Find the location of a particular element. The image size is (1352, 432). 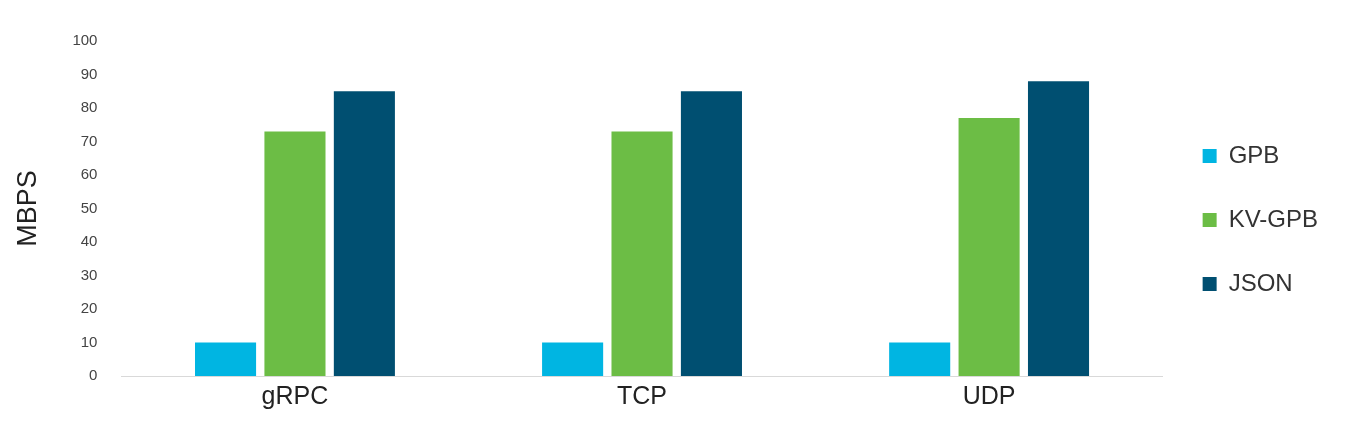

y-tick-label: 20 is located at coordinates (89, 308).